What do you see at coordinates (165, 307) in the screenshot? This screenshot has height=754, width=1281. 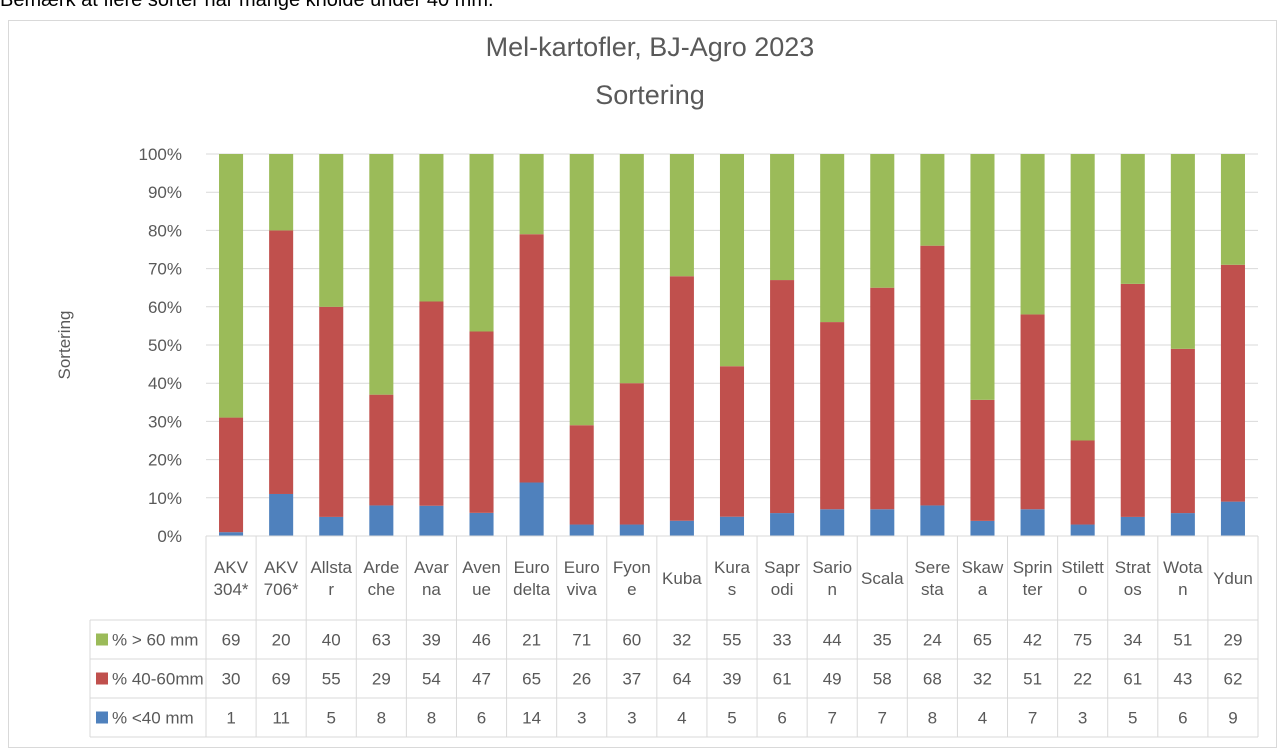 I see `y-tick-label: 60%` at bounding box center [165, 307].